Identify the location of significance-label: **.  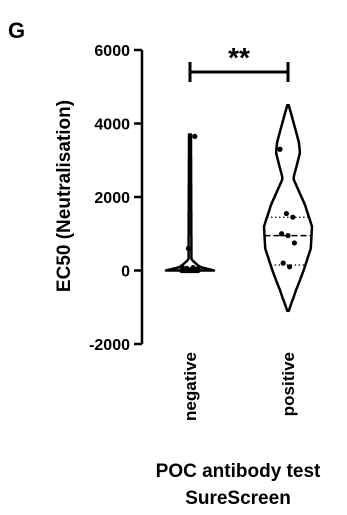
(239, 57).